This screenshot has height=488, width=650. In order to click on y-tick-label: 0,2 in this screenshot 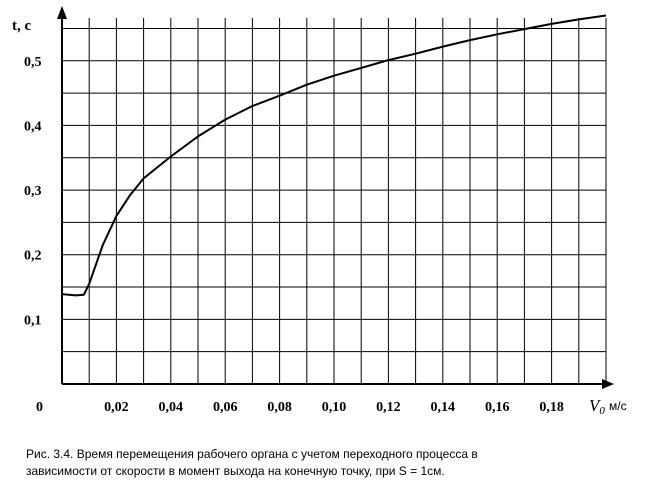, I will do `click(33, 256)`.